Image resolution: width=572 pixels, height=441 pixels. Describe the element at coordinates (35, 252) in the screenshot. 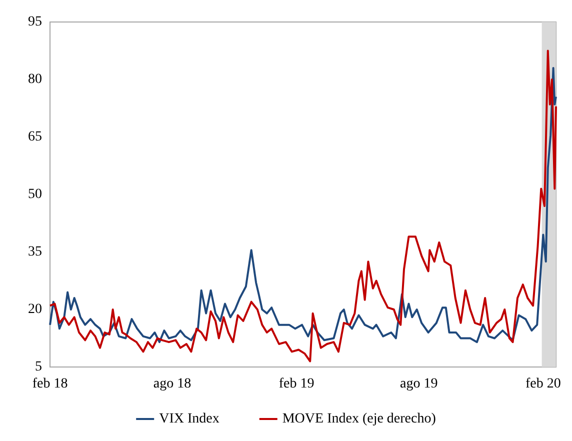

I see `y-tick-label: 35` at that location.